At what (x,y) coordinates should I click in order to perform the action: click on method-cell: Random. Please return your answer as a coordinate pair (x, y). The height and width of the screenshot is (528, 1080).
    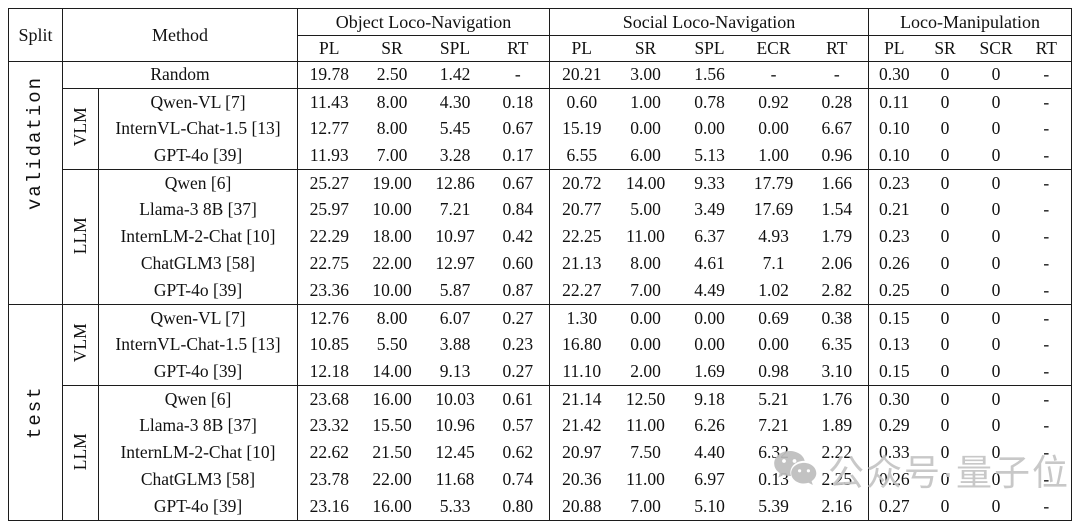
    Looking at the image, I should click on (180, 75).